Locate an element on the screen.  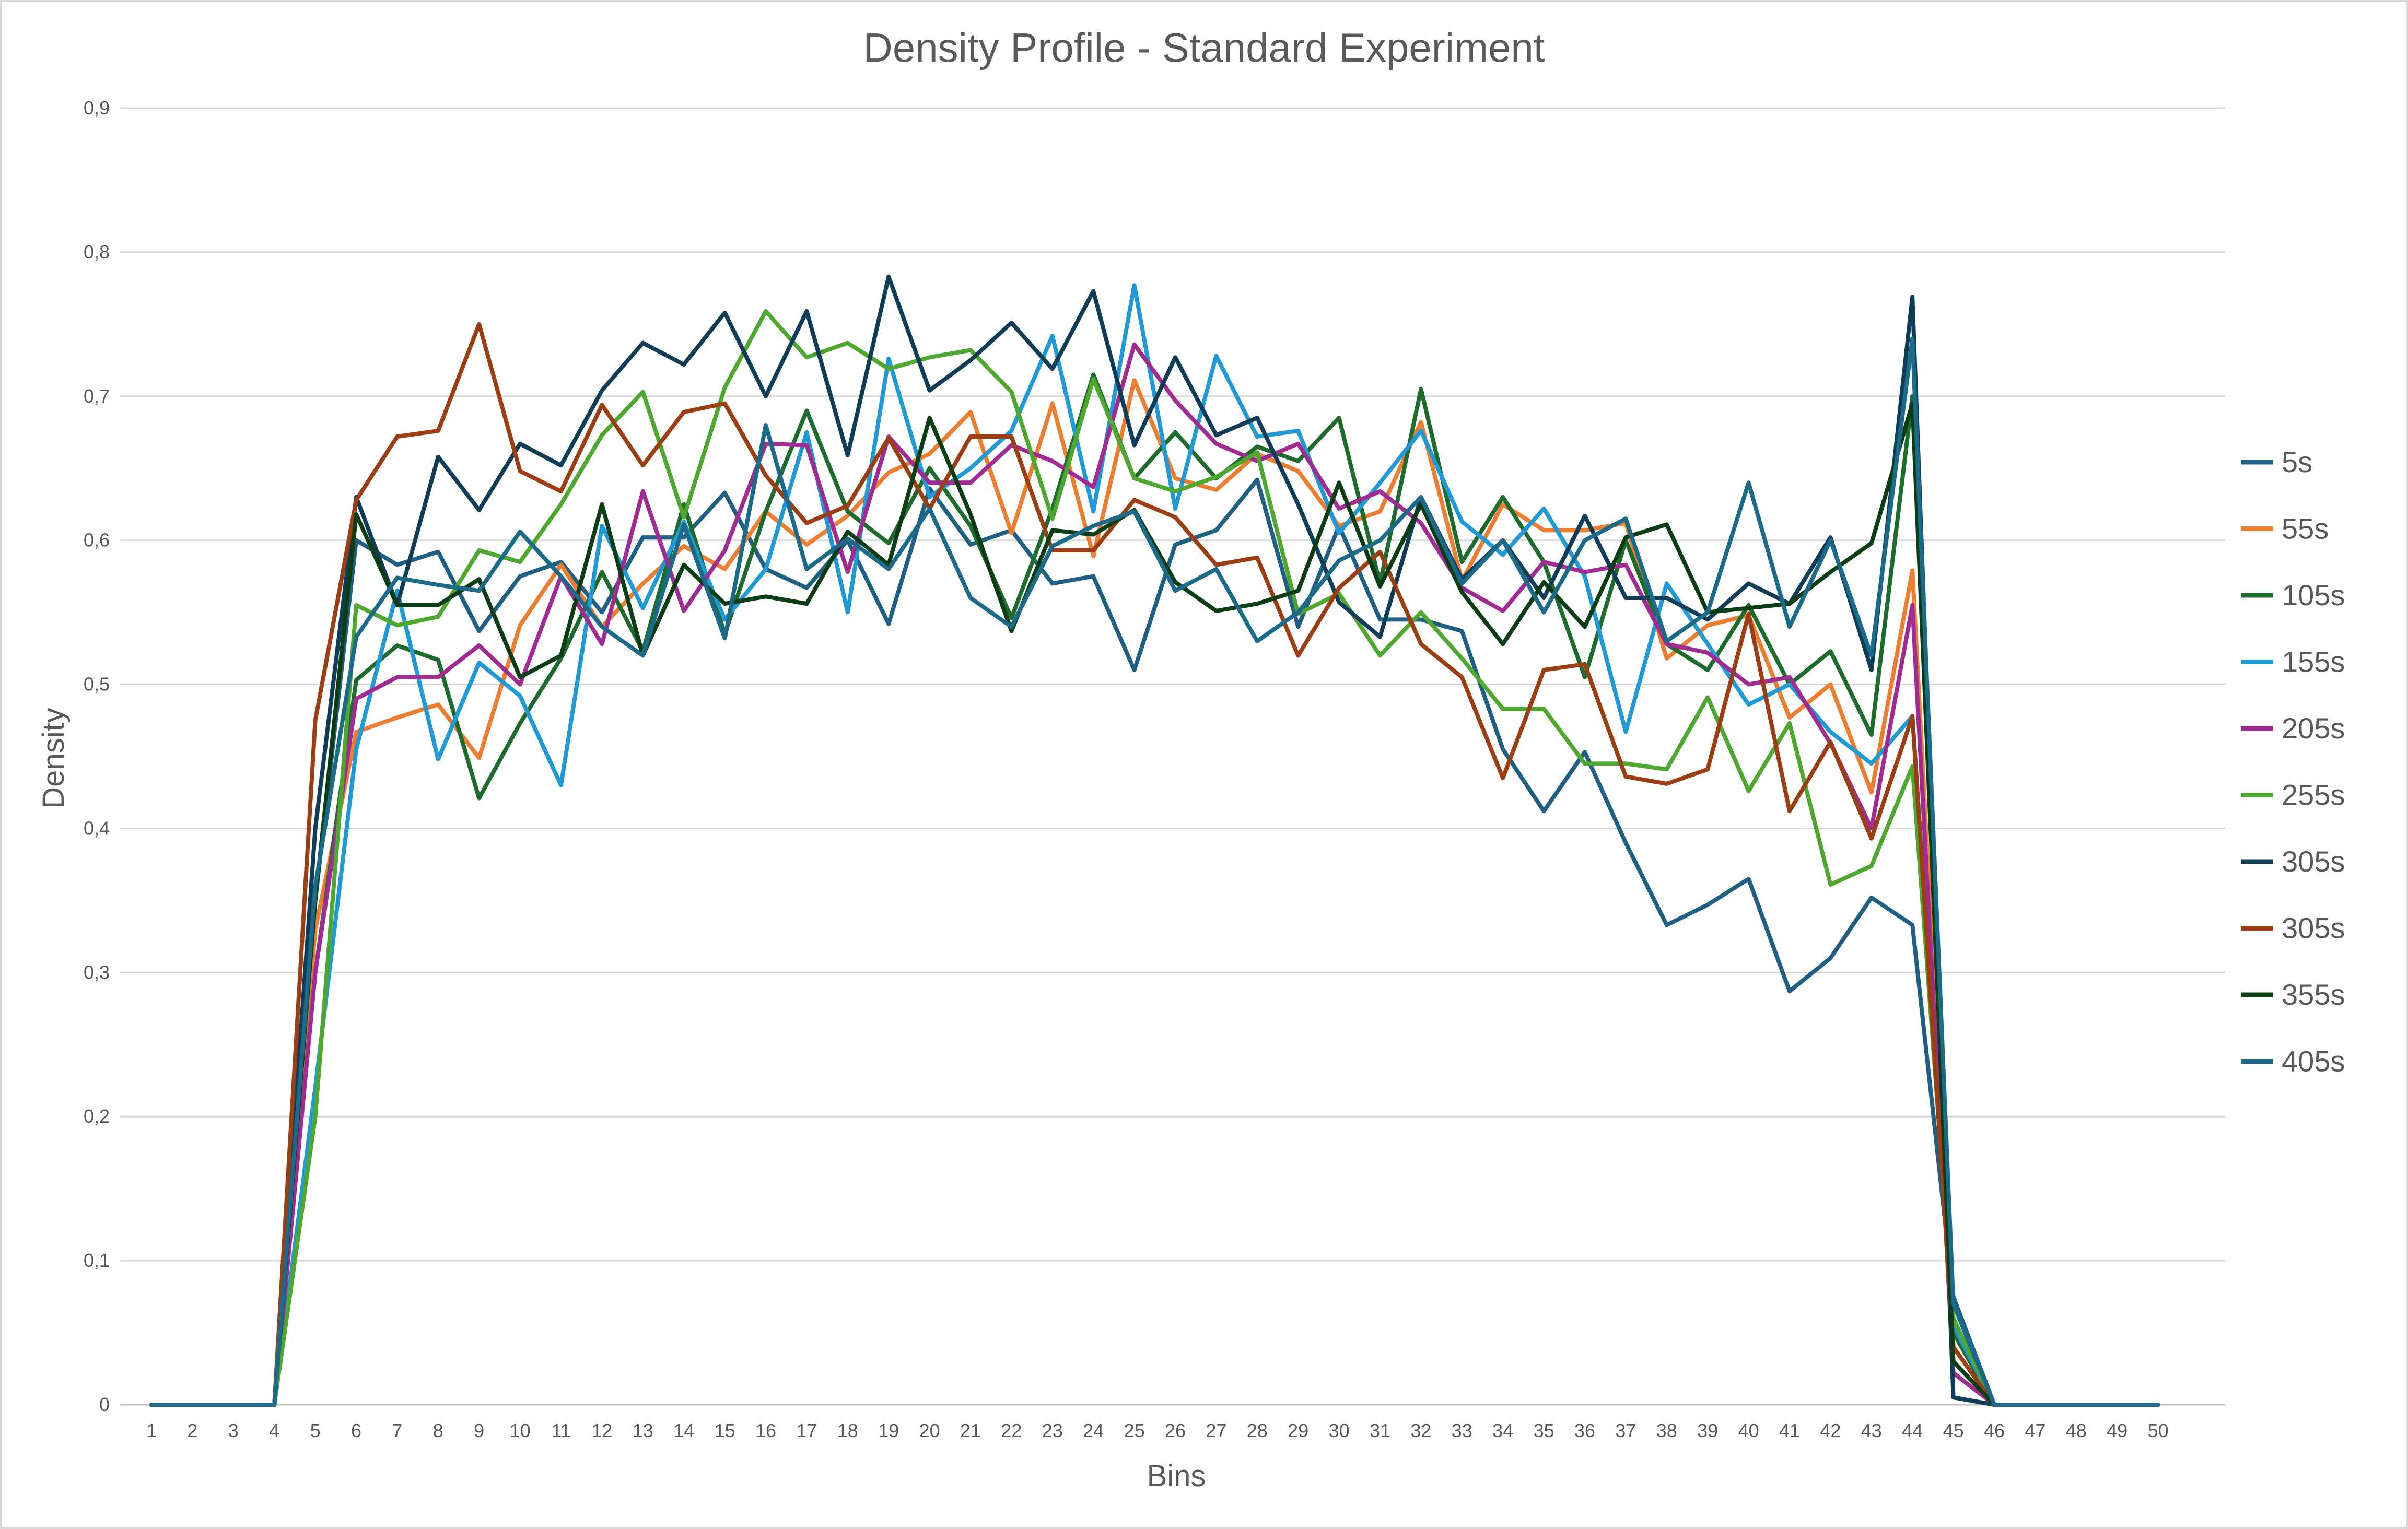
legend-label: 355s is located at coordinates (2313, 994).